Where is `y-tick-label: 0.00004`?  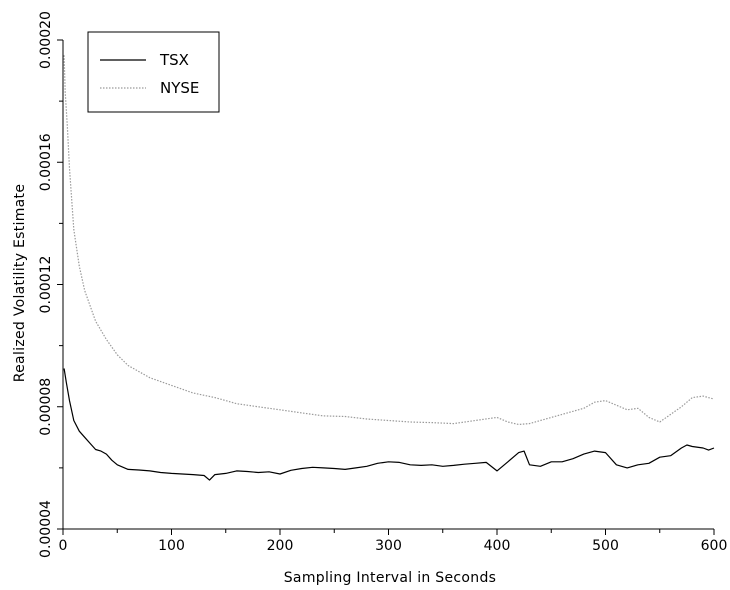
y-tick-label: 0.00004 is located at coordinates (46, 529).